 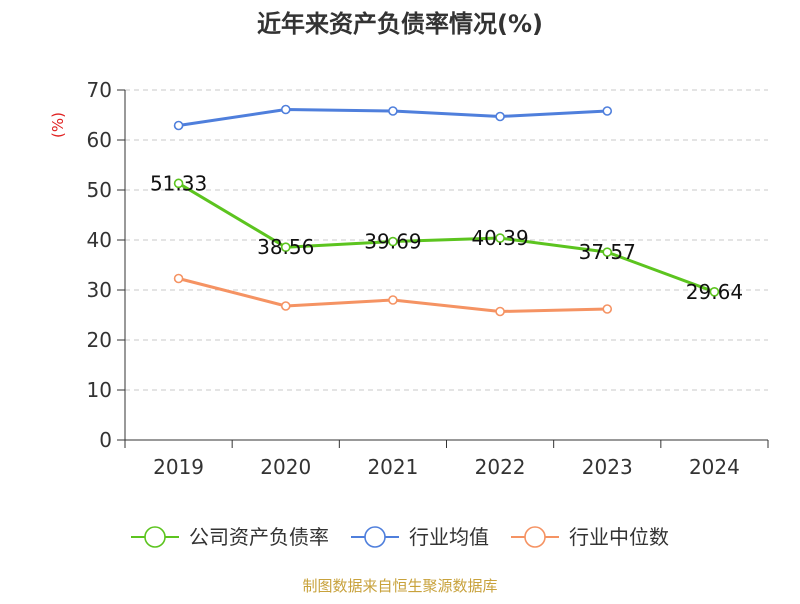 I want to click on y-tick-label: 60, so click(x=99, y=140).